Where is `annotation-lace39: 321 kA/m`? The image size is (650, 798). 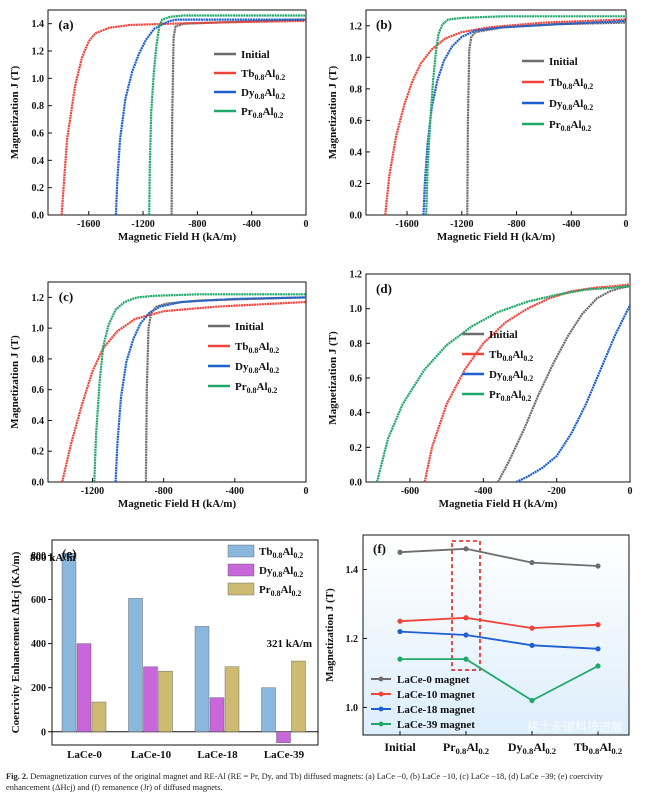 annotation-lace39: 321 kA/m is located at coordinates (289, 644).